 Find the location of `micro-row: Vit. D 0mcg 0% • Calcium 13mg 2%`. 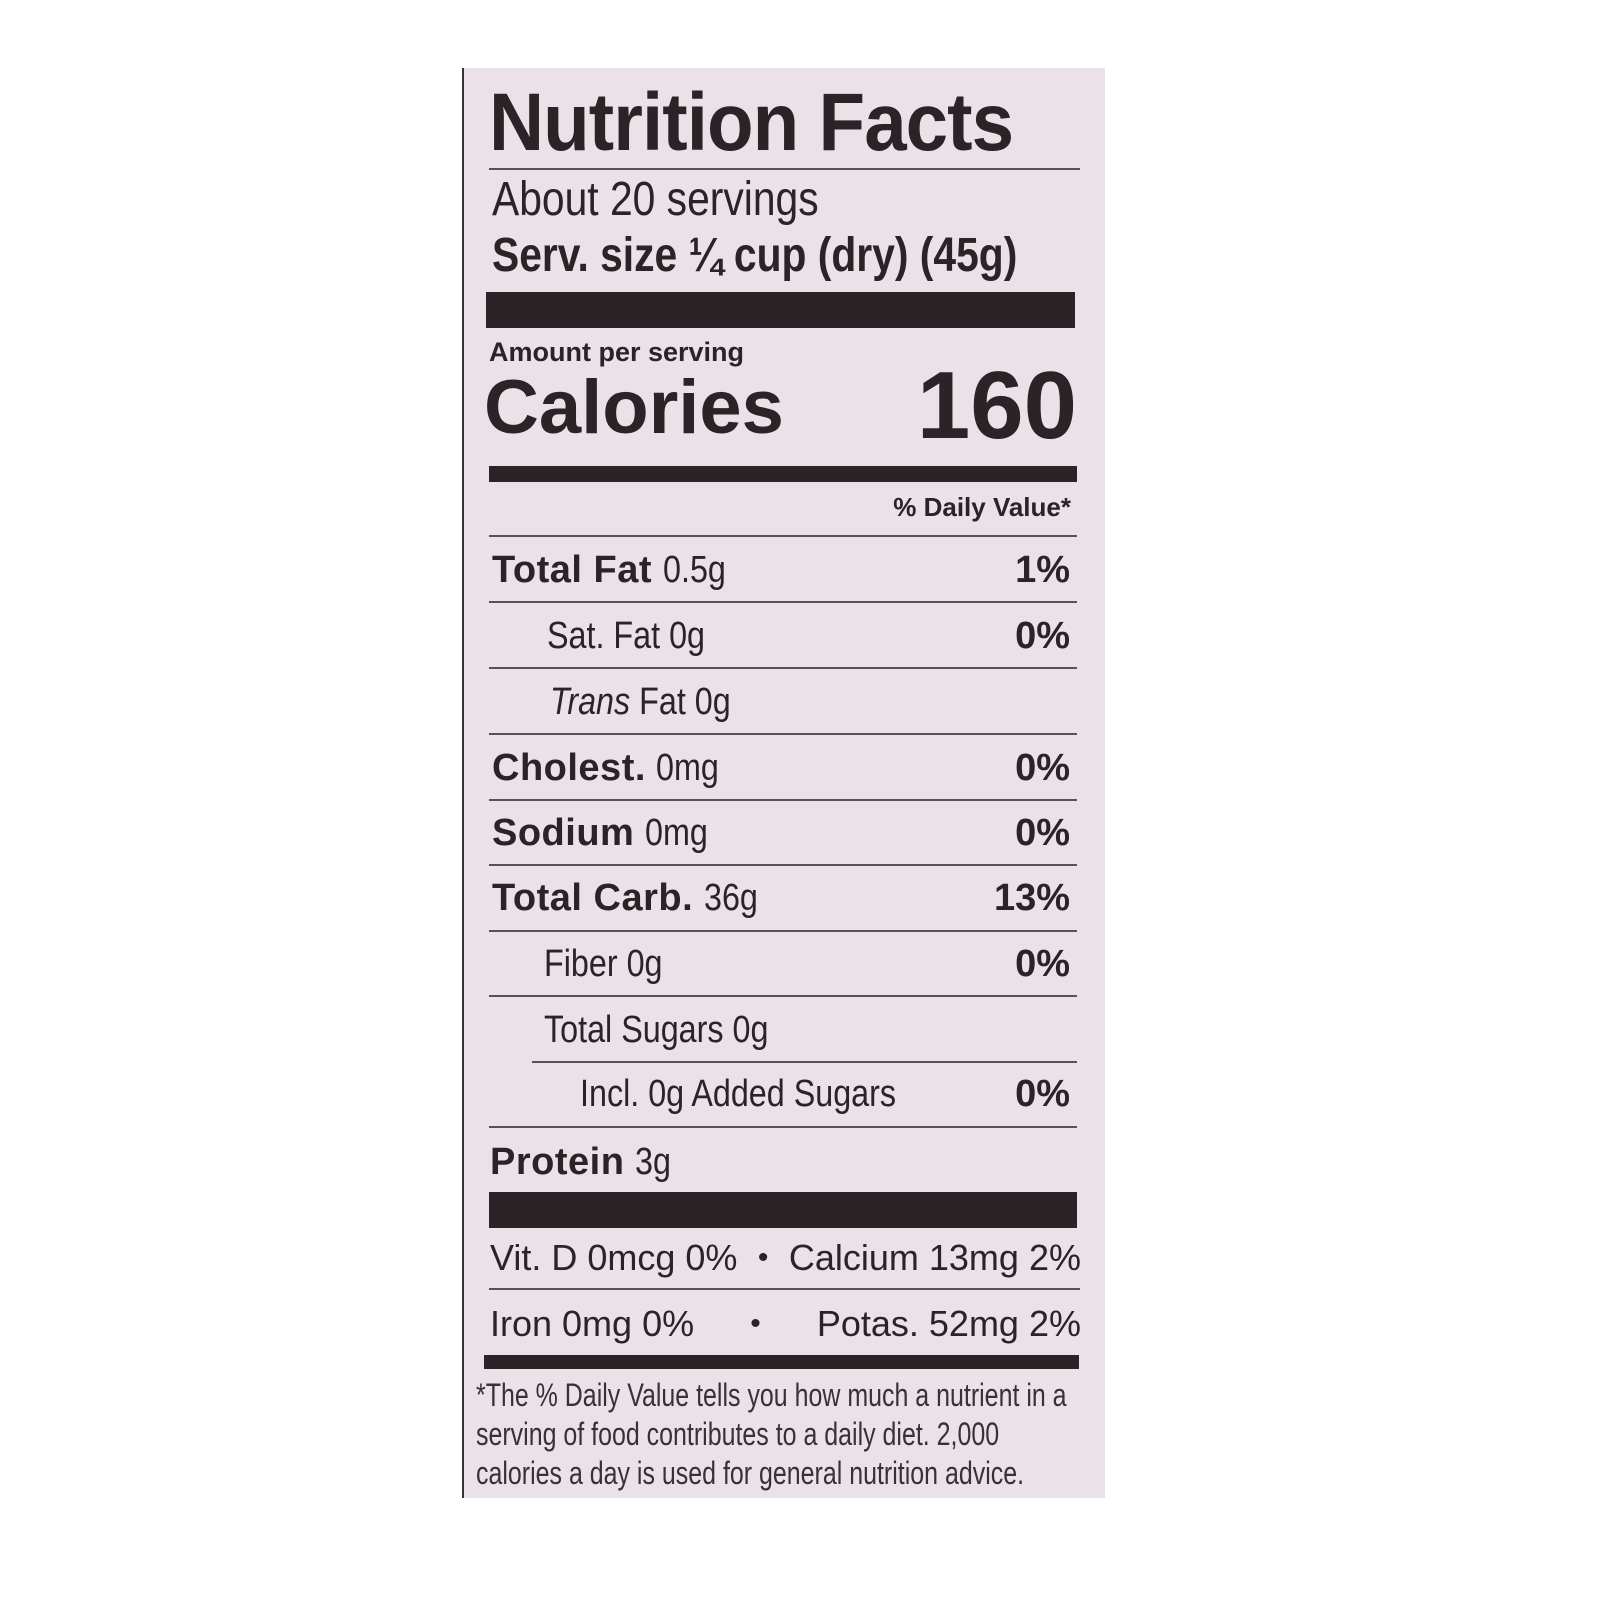

micro-row: Vit. D 0mcg 0% • Calcium 13mg 2% is located at coordinates (785, 1258).